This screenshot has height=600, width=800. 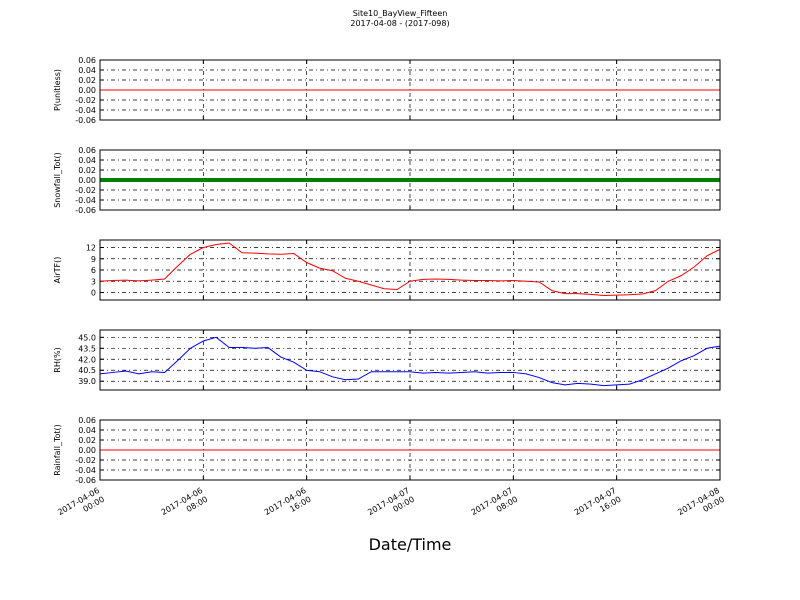 I want to click on y-tick-label: 0, so click(x=93, y=293).